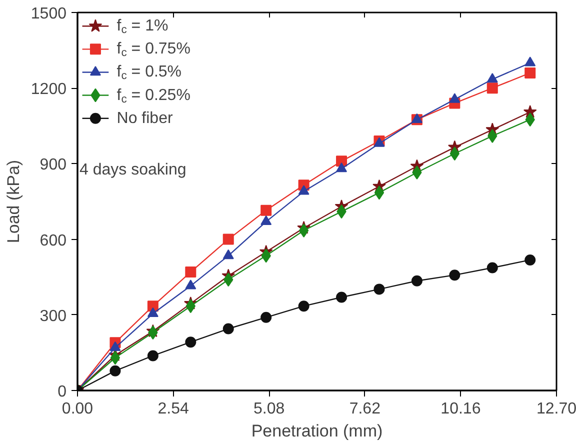 The height and width of the screenshot is (443, 576). I want to click on x-tick-label: 12.70, so click(556, 409).